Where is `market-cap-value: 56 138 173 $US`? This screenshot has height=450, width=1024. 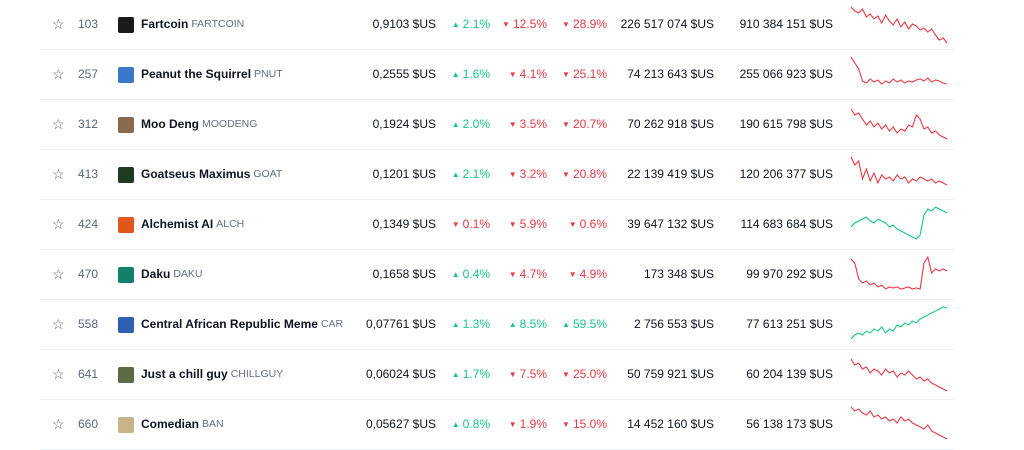 market-cap-value: 56 138 173 $US is located at coordinates (789, 424).